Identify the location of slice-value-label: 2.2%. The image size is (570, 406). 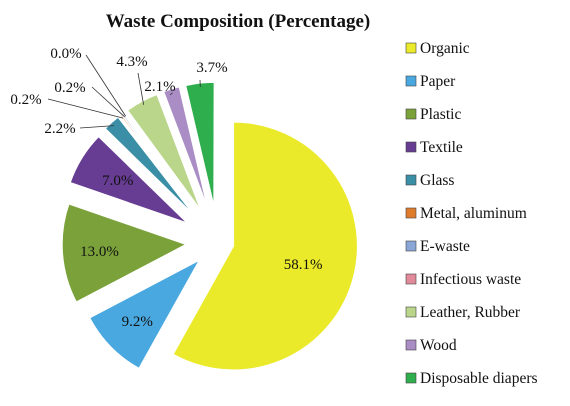
(59, 129).